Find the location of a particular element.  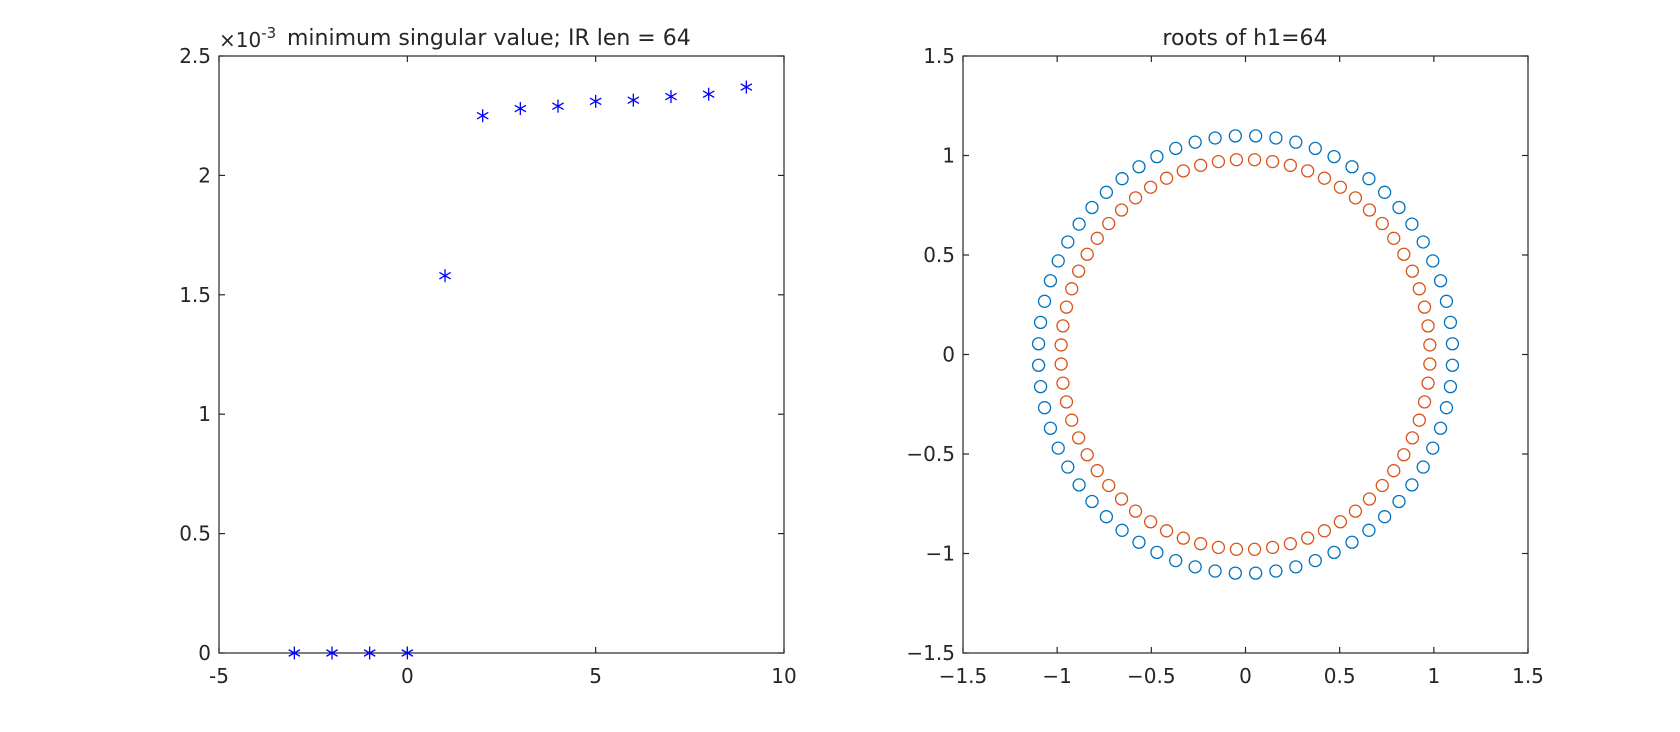

y-tick-label: −1 is located at coordinates (940, 554).